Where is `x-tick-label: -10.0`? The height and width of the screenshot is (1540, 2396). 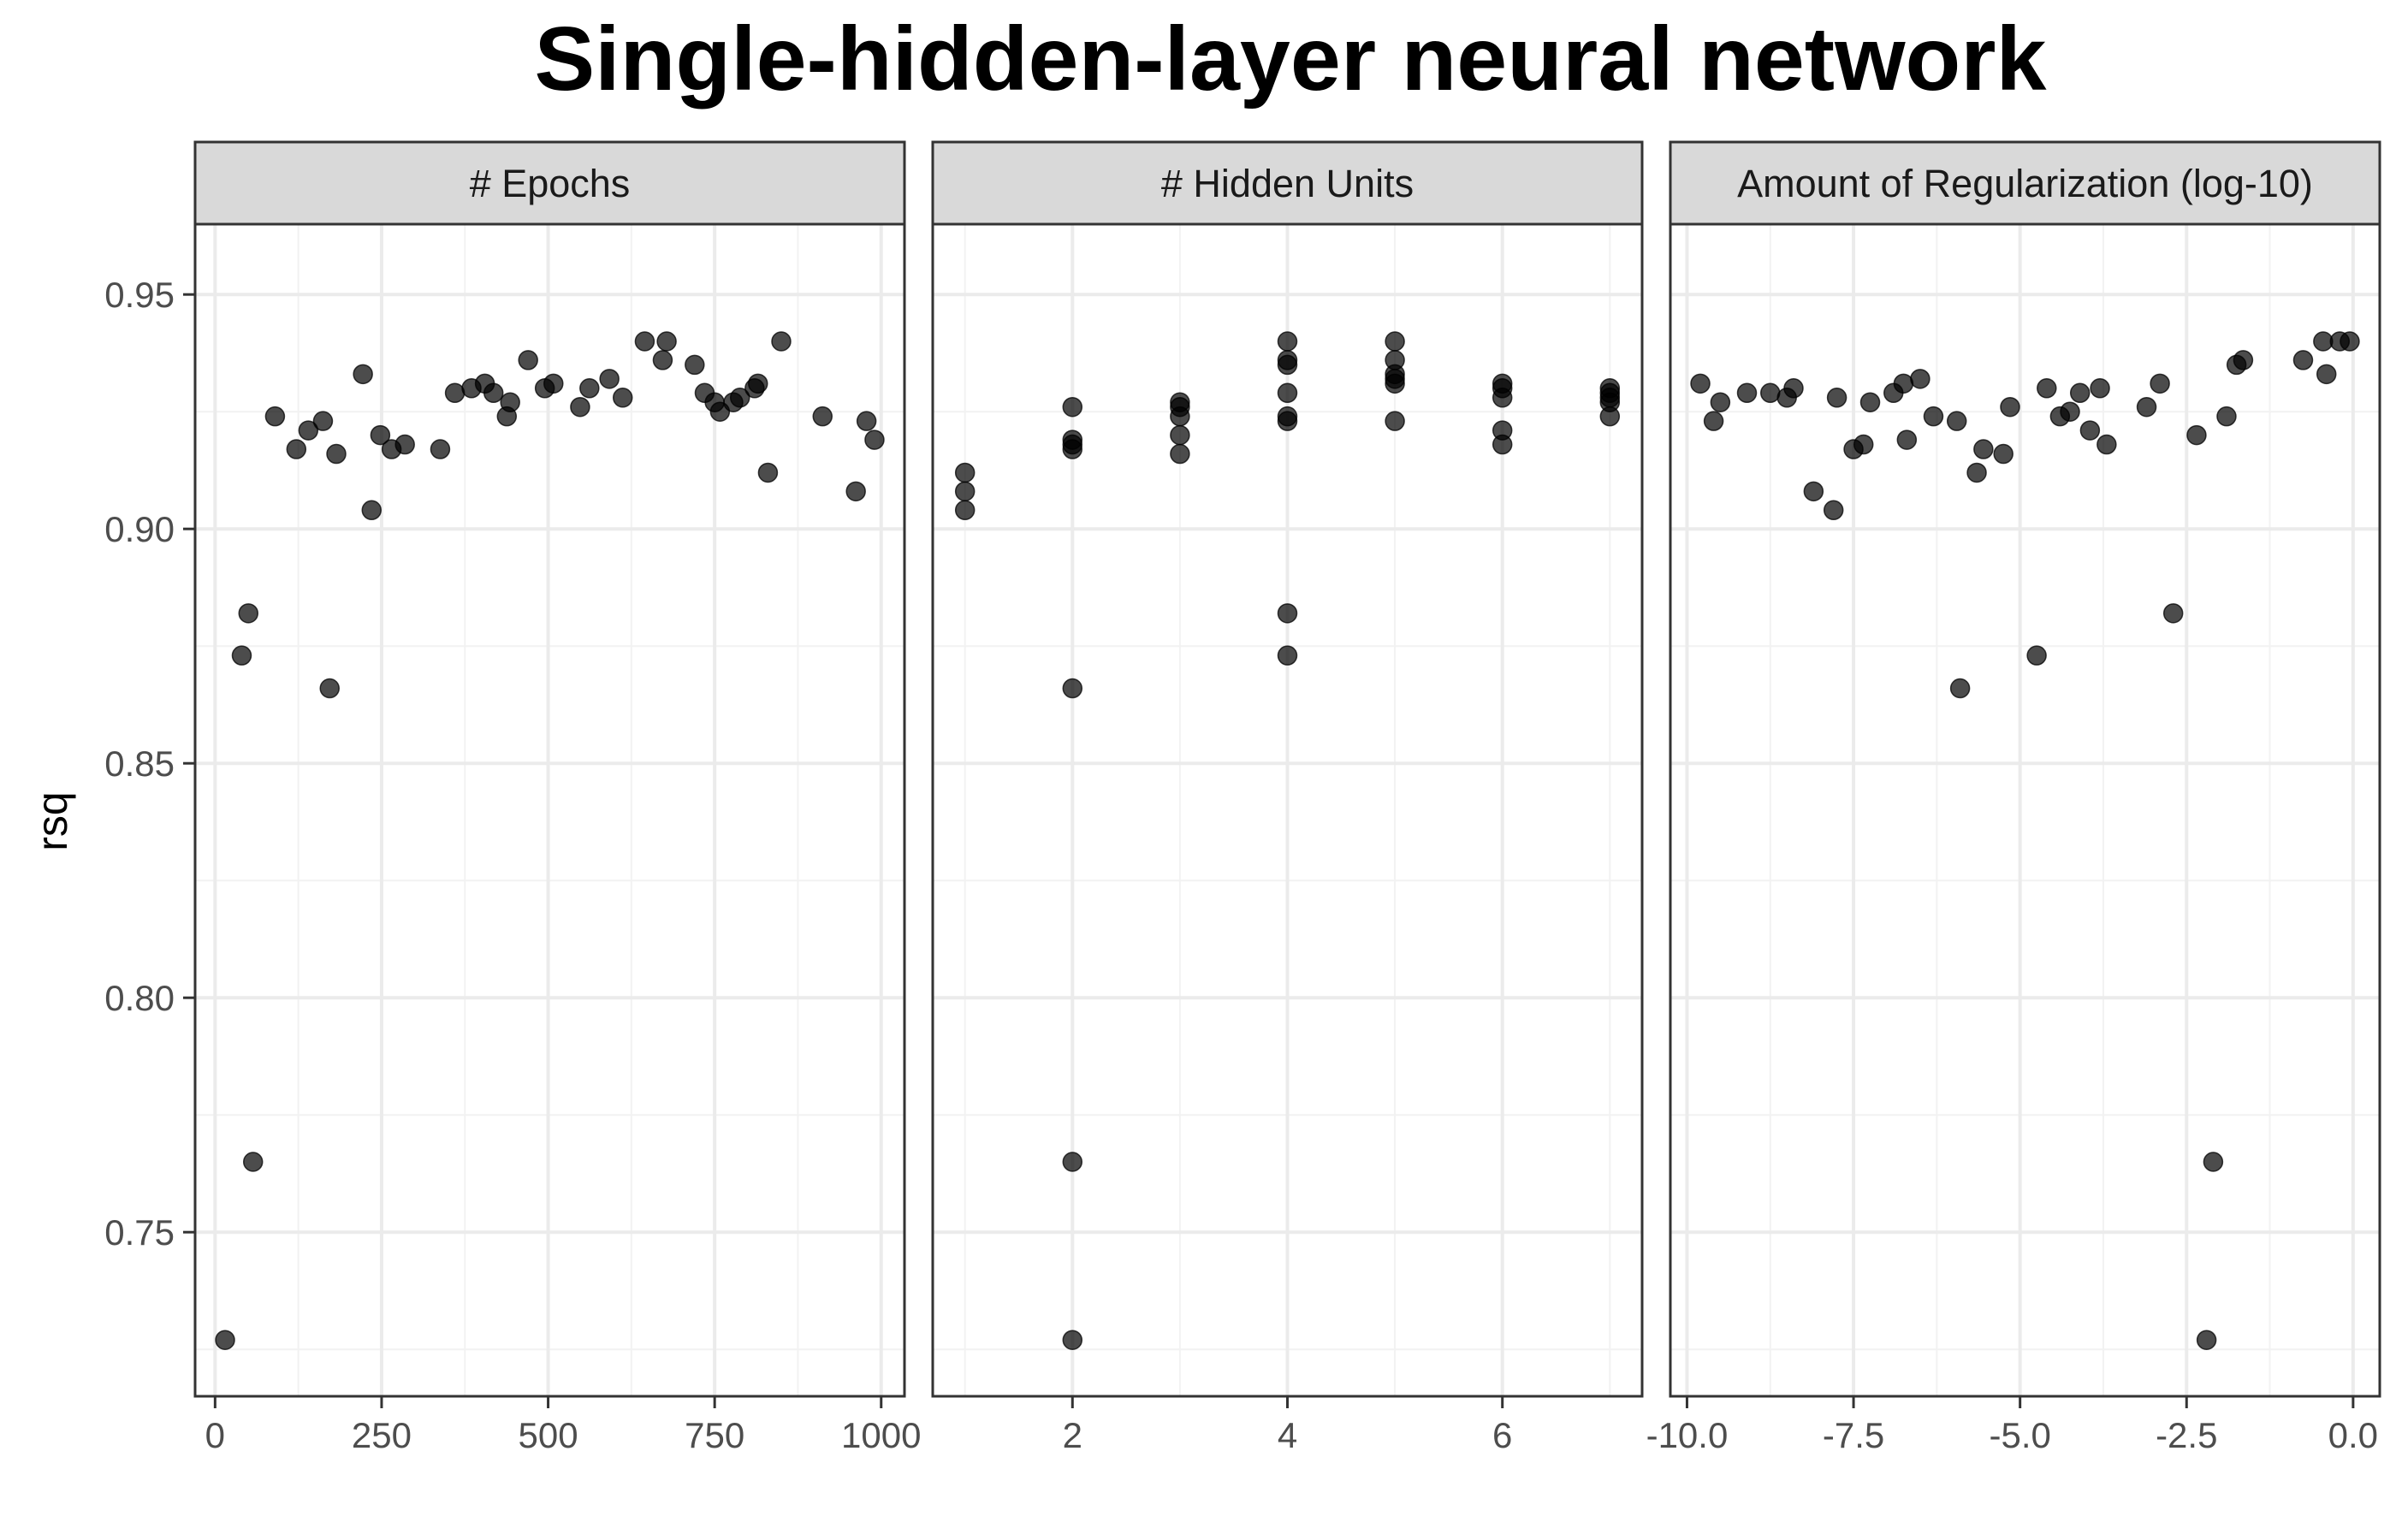 x-tick-label: -10.0 is located at coordinates (1687, 1435).